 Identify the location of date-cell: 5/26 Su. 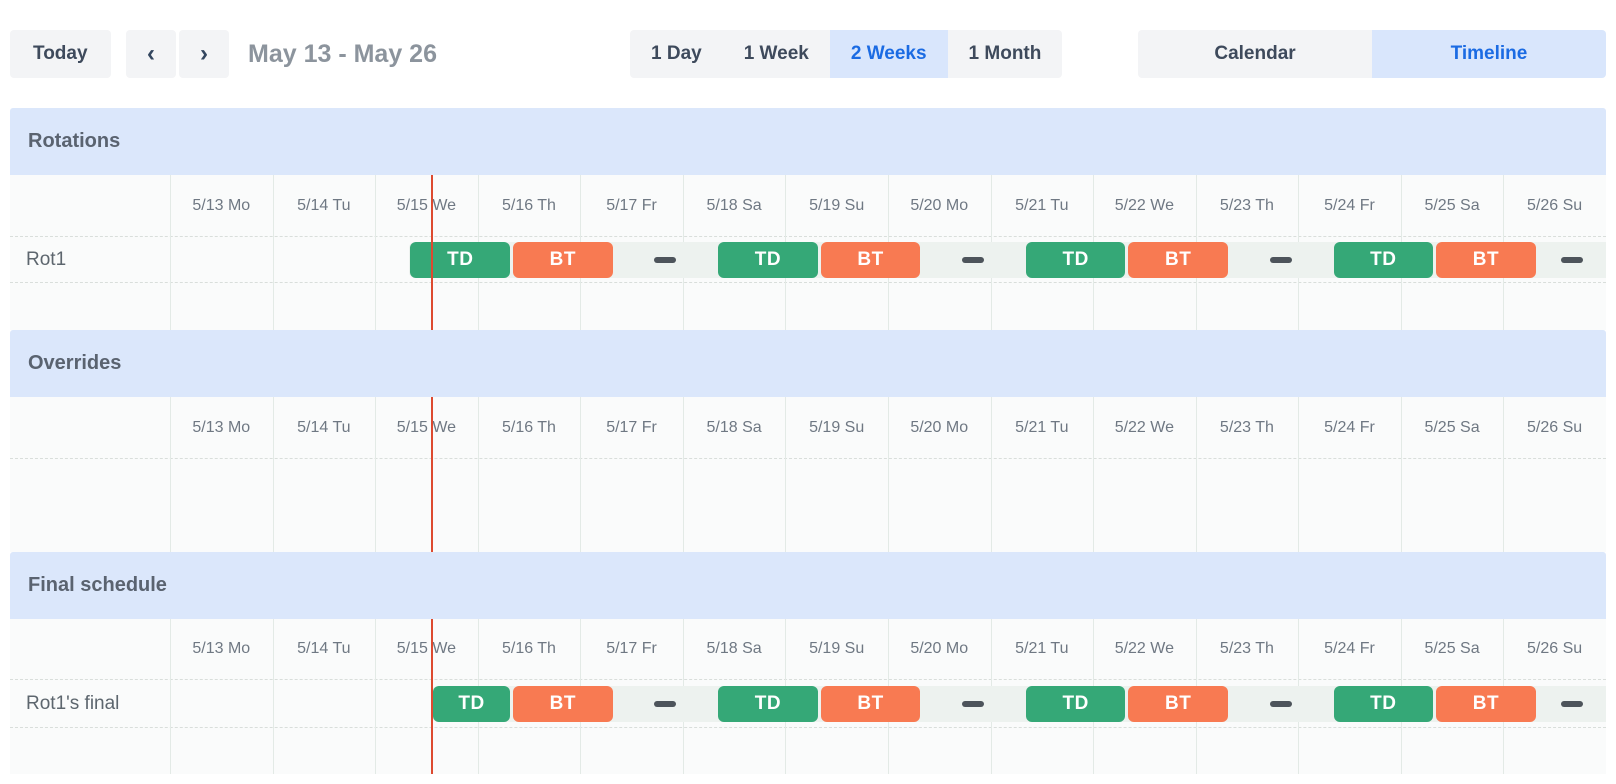
(1555, 205).